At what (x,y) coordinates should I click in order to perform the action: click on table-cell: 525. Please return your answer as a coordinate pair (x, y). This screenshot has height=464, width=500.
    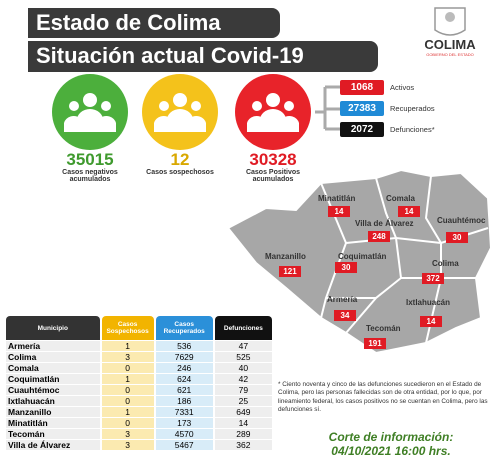
    Looking at the image, I should click on (243, 357).